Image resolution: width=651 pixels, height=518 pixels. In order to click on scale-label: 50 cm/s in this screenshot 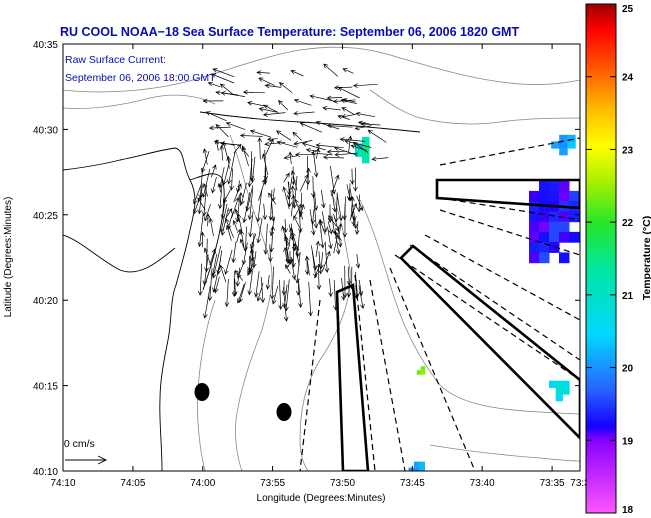, I will do `click(76, 444)`.